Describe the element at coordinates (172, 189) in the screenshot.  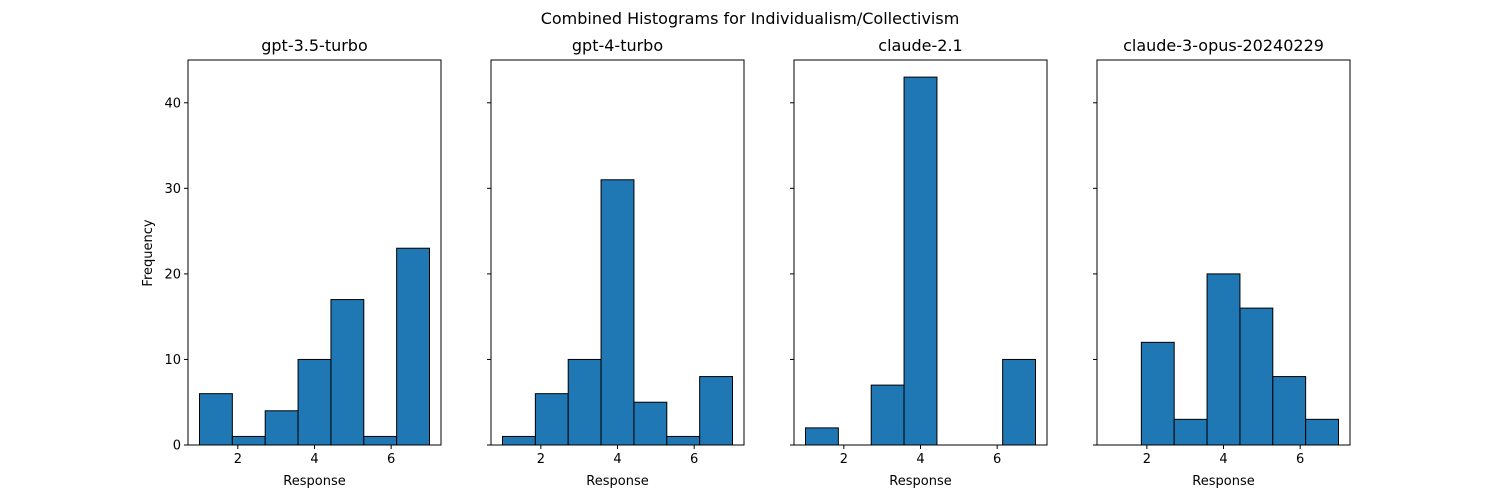
I see `y-tick-label: 30` at that location.